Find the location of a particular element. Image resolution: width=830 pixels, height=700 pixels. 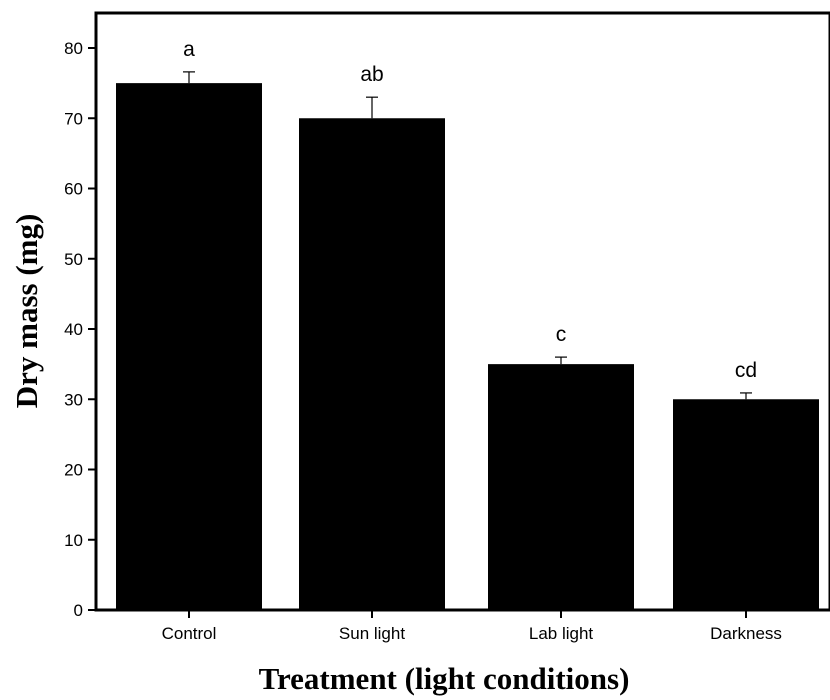

y-tick-label: 60 is located at coordinates (73, 189).